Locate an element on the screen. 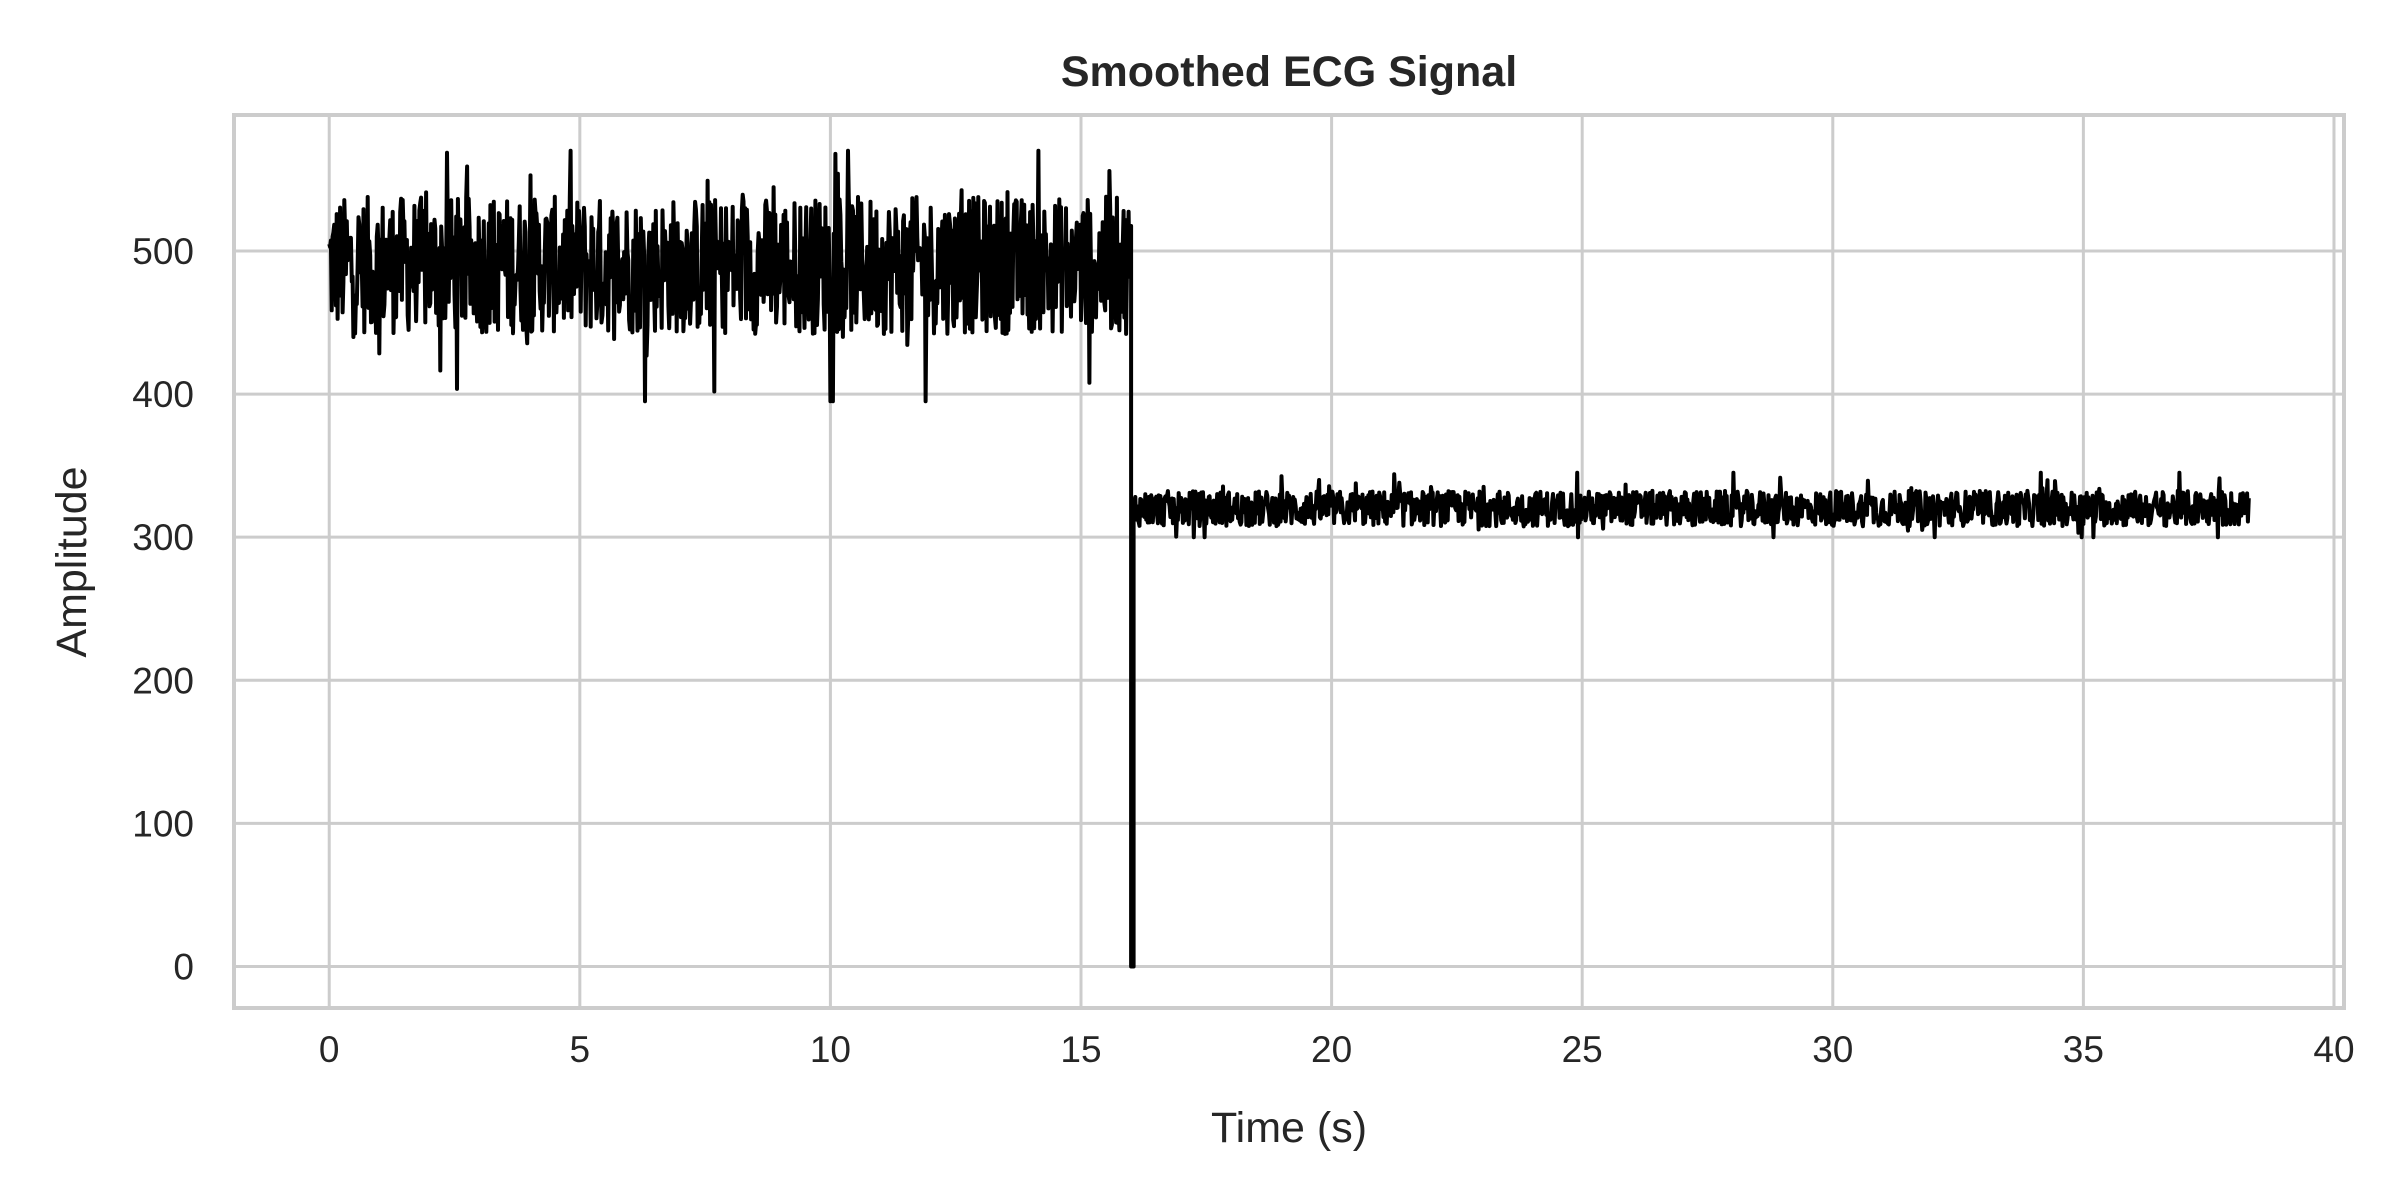 The width and height of the screenshot is (2400, 1200). x-tick-label: 20 is located at coordinates (1331, 1049).